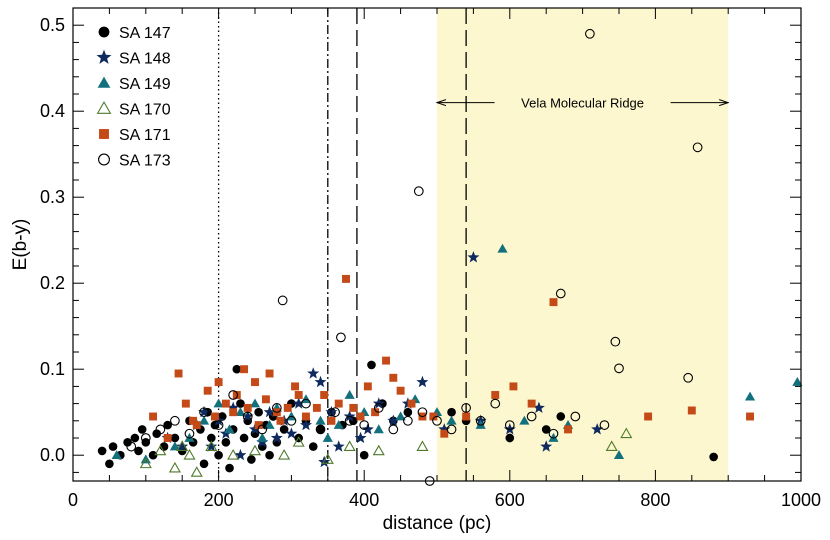  Describe the element at coordinates (145, 135) in the screenshot. I see `legend-label: SA 171` at that location.